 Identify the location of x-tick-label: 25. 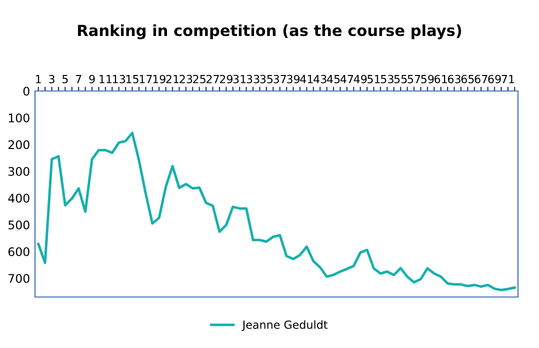
(199, 79).